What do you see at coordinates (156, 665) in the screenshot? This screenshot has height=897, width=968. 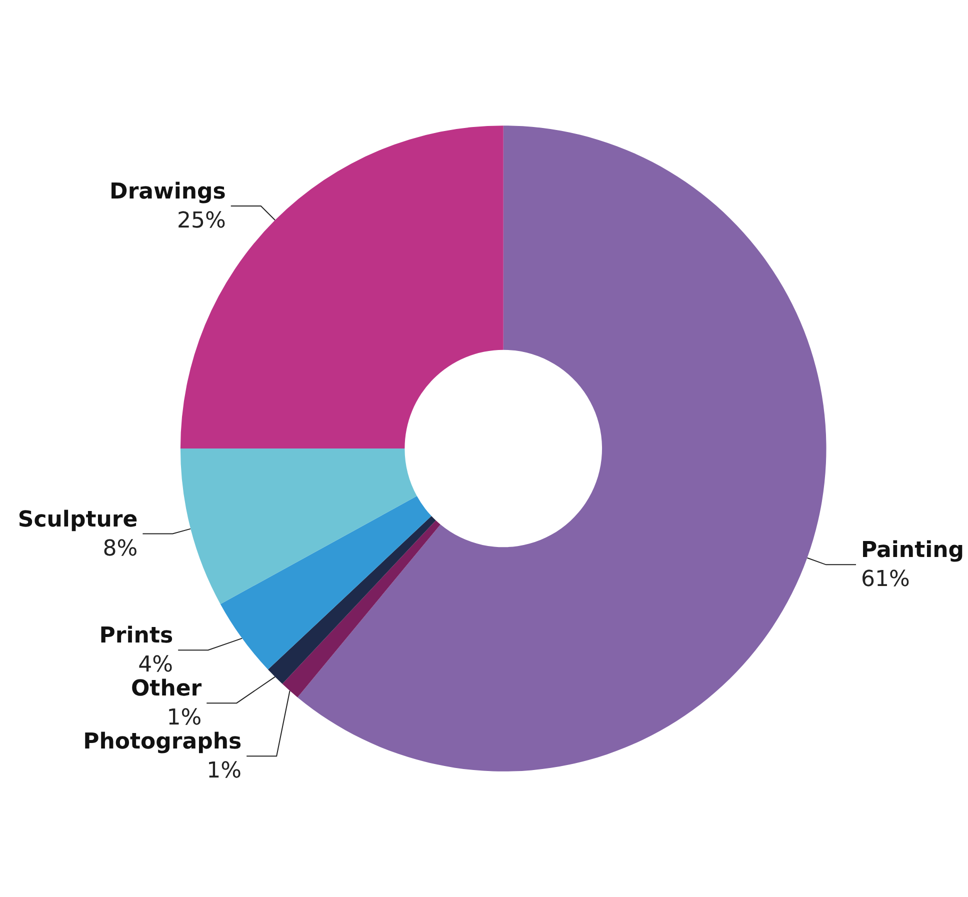 I see `data-label: 4%` at bounding box center [156, 665].